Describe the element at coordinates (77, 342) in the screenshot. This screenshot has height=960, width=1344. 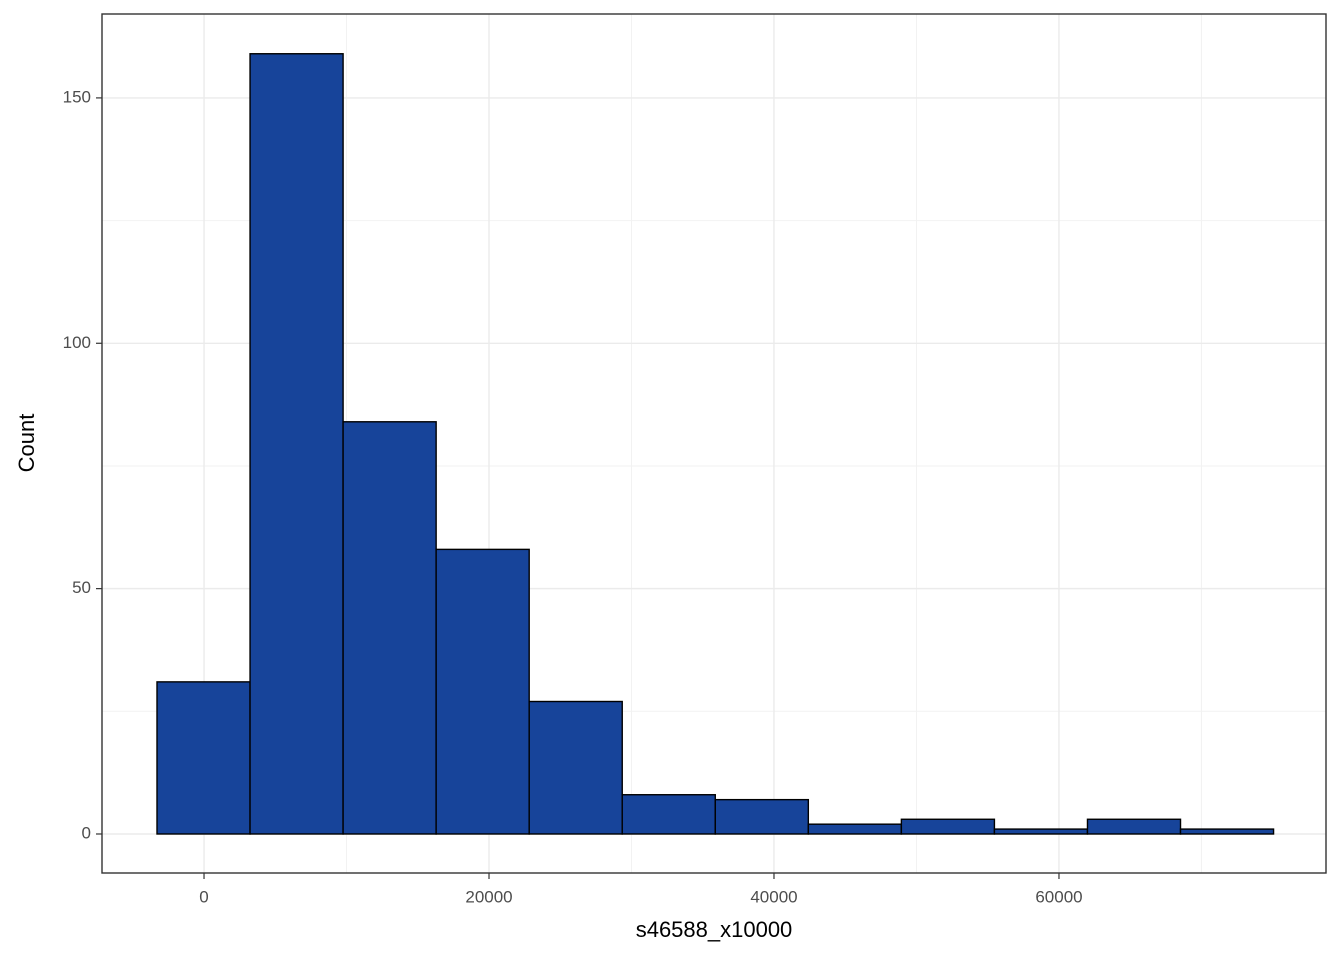
I see `y-tick-label: 100` at that location.